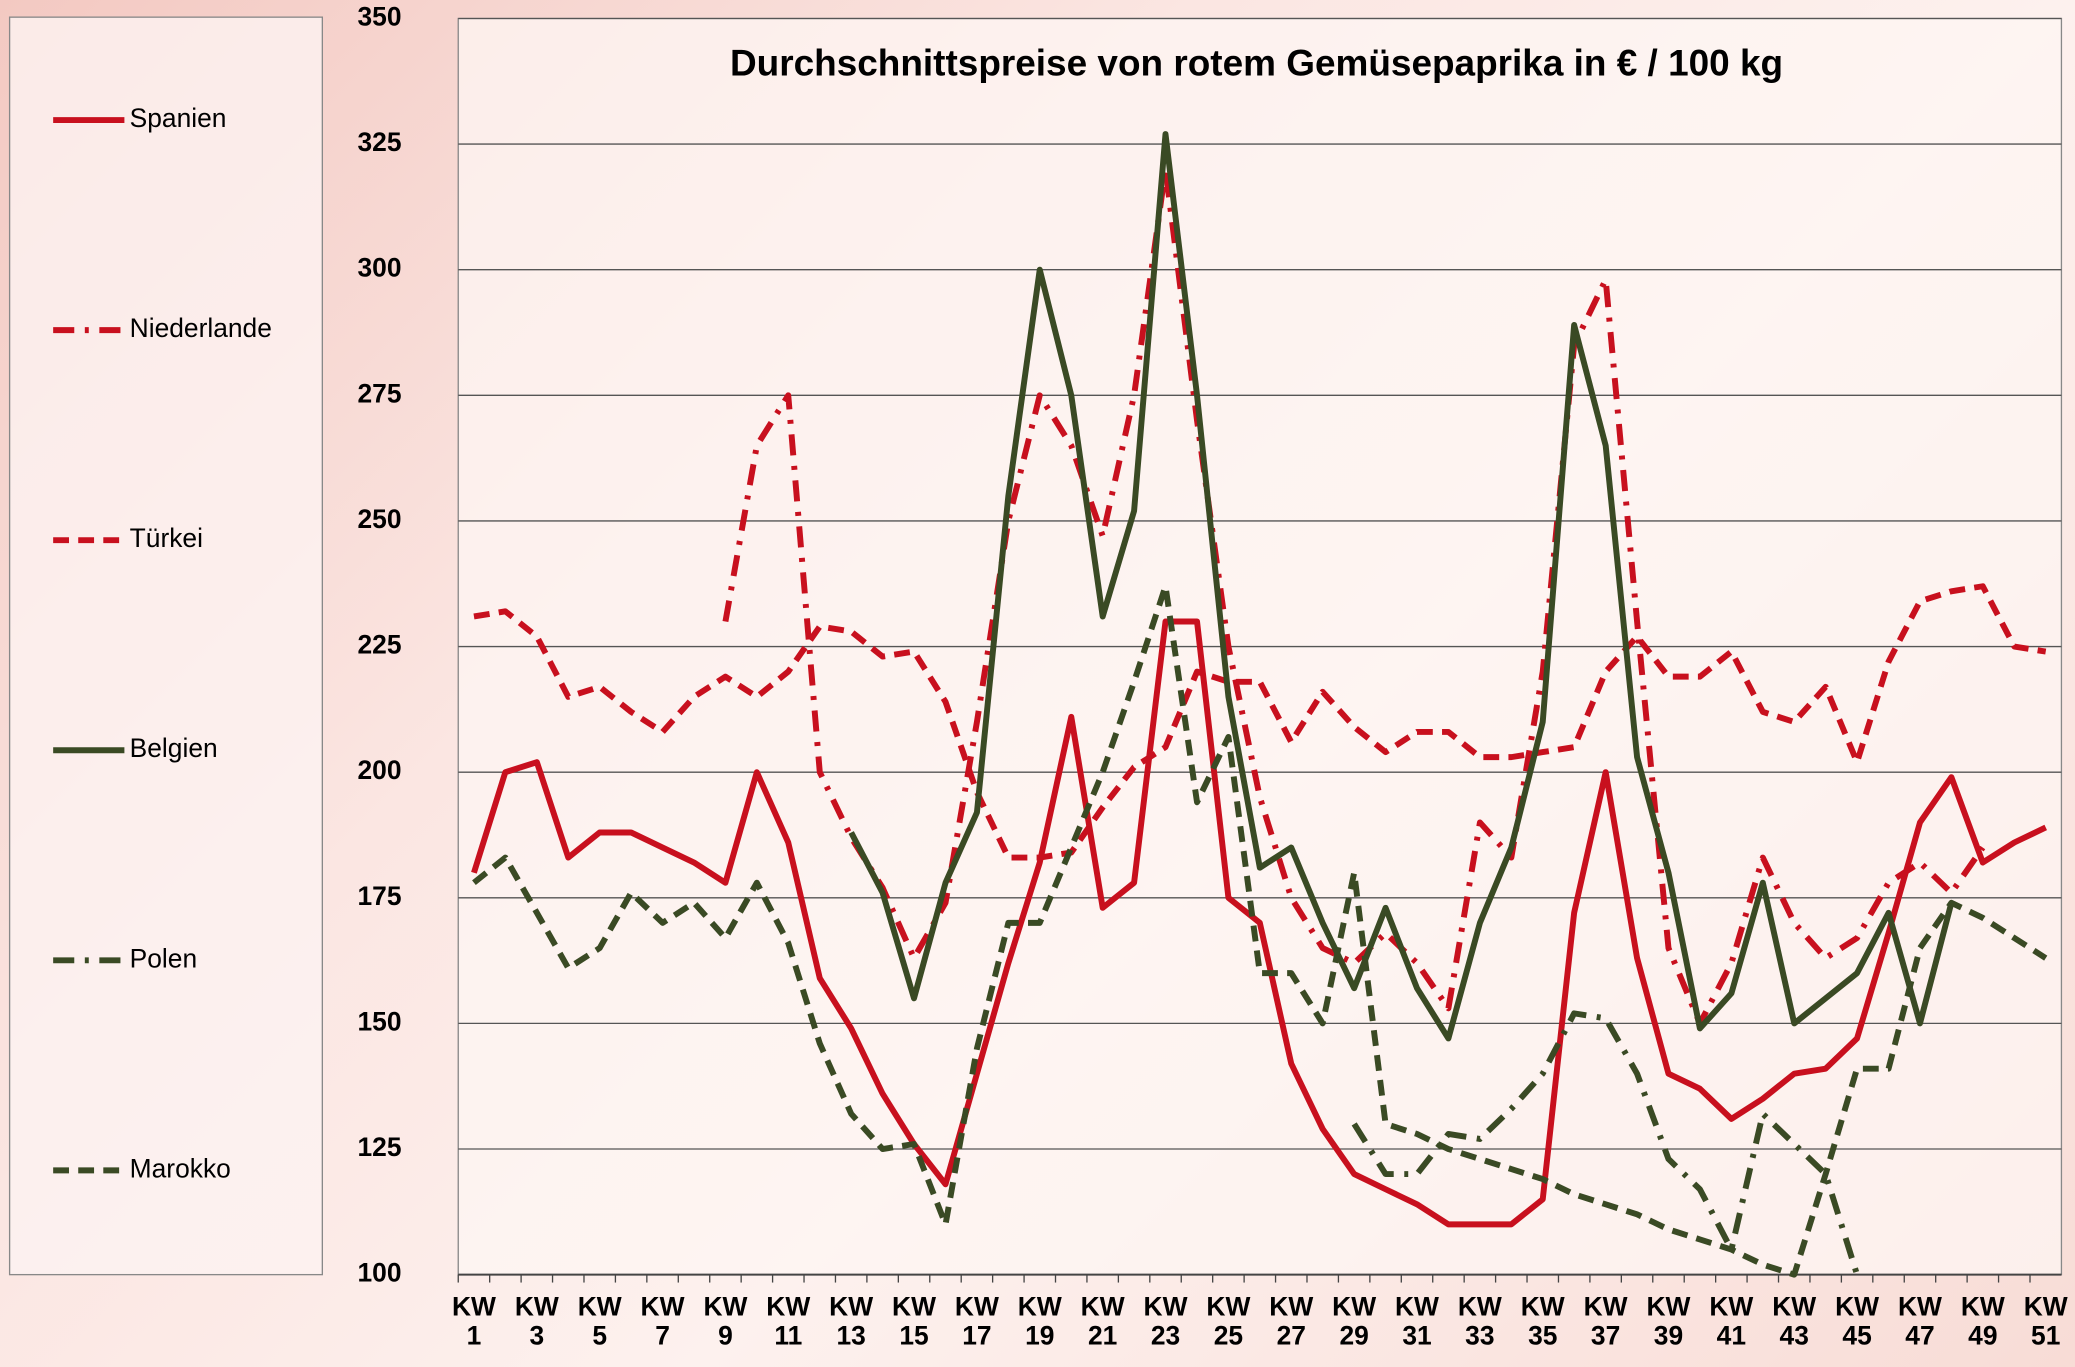 This screenshot has width=2075, height=1367. I want to click on x-tick-label-box: KW 41, so click(1731, 1322).